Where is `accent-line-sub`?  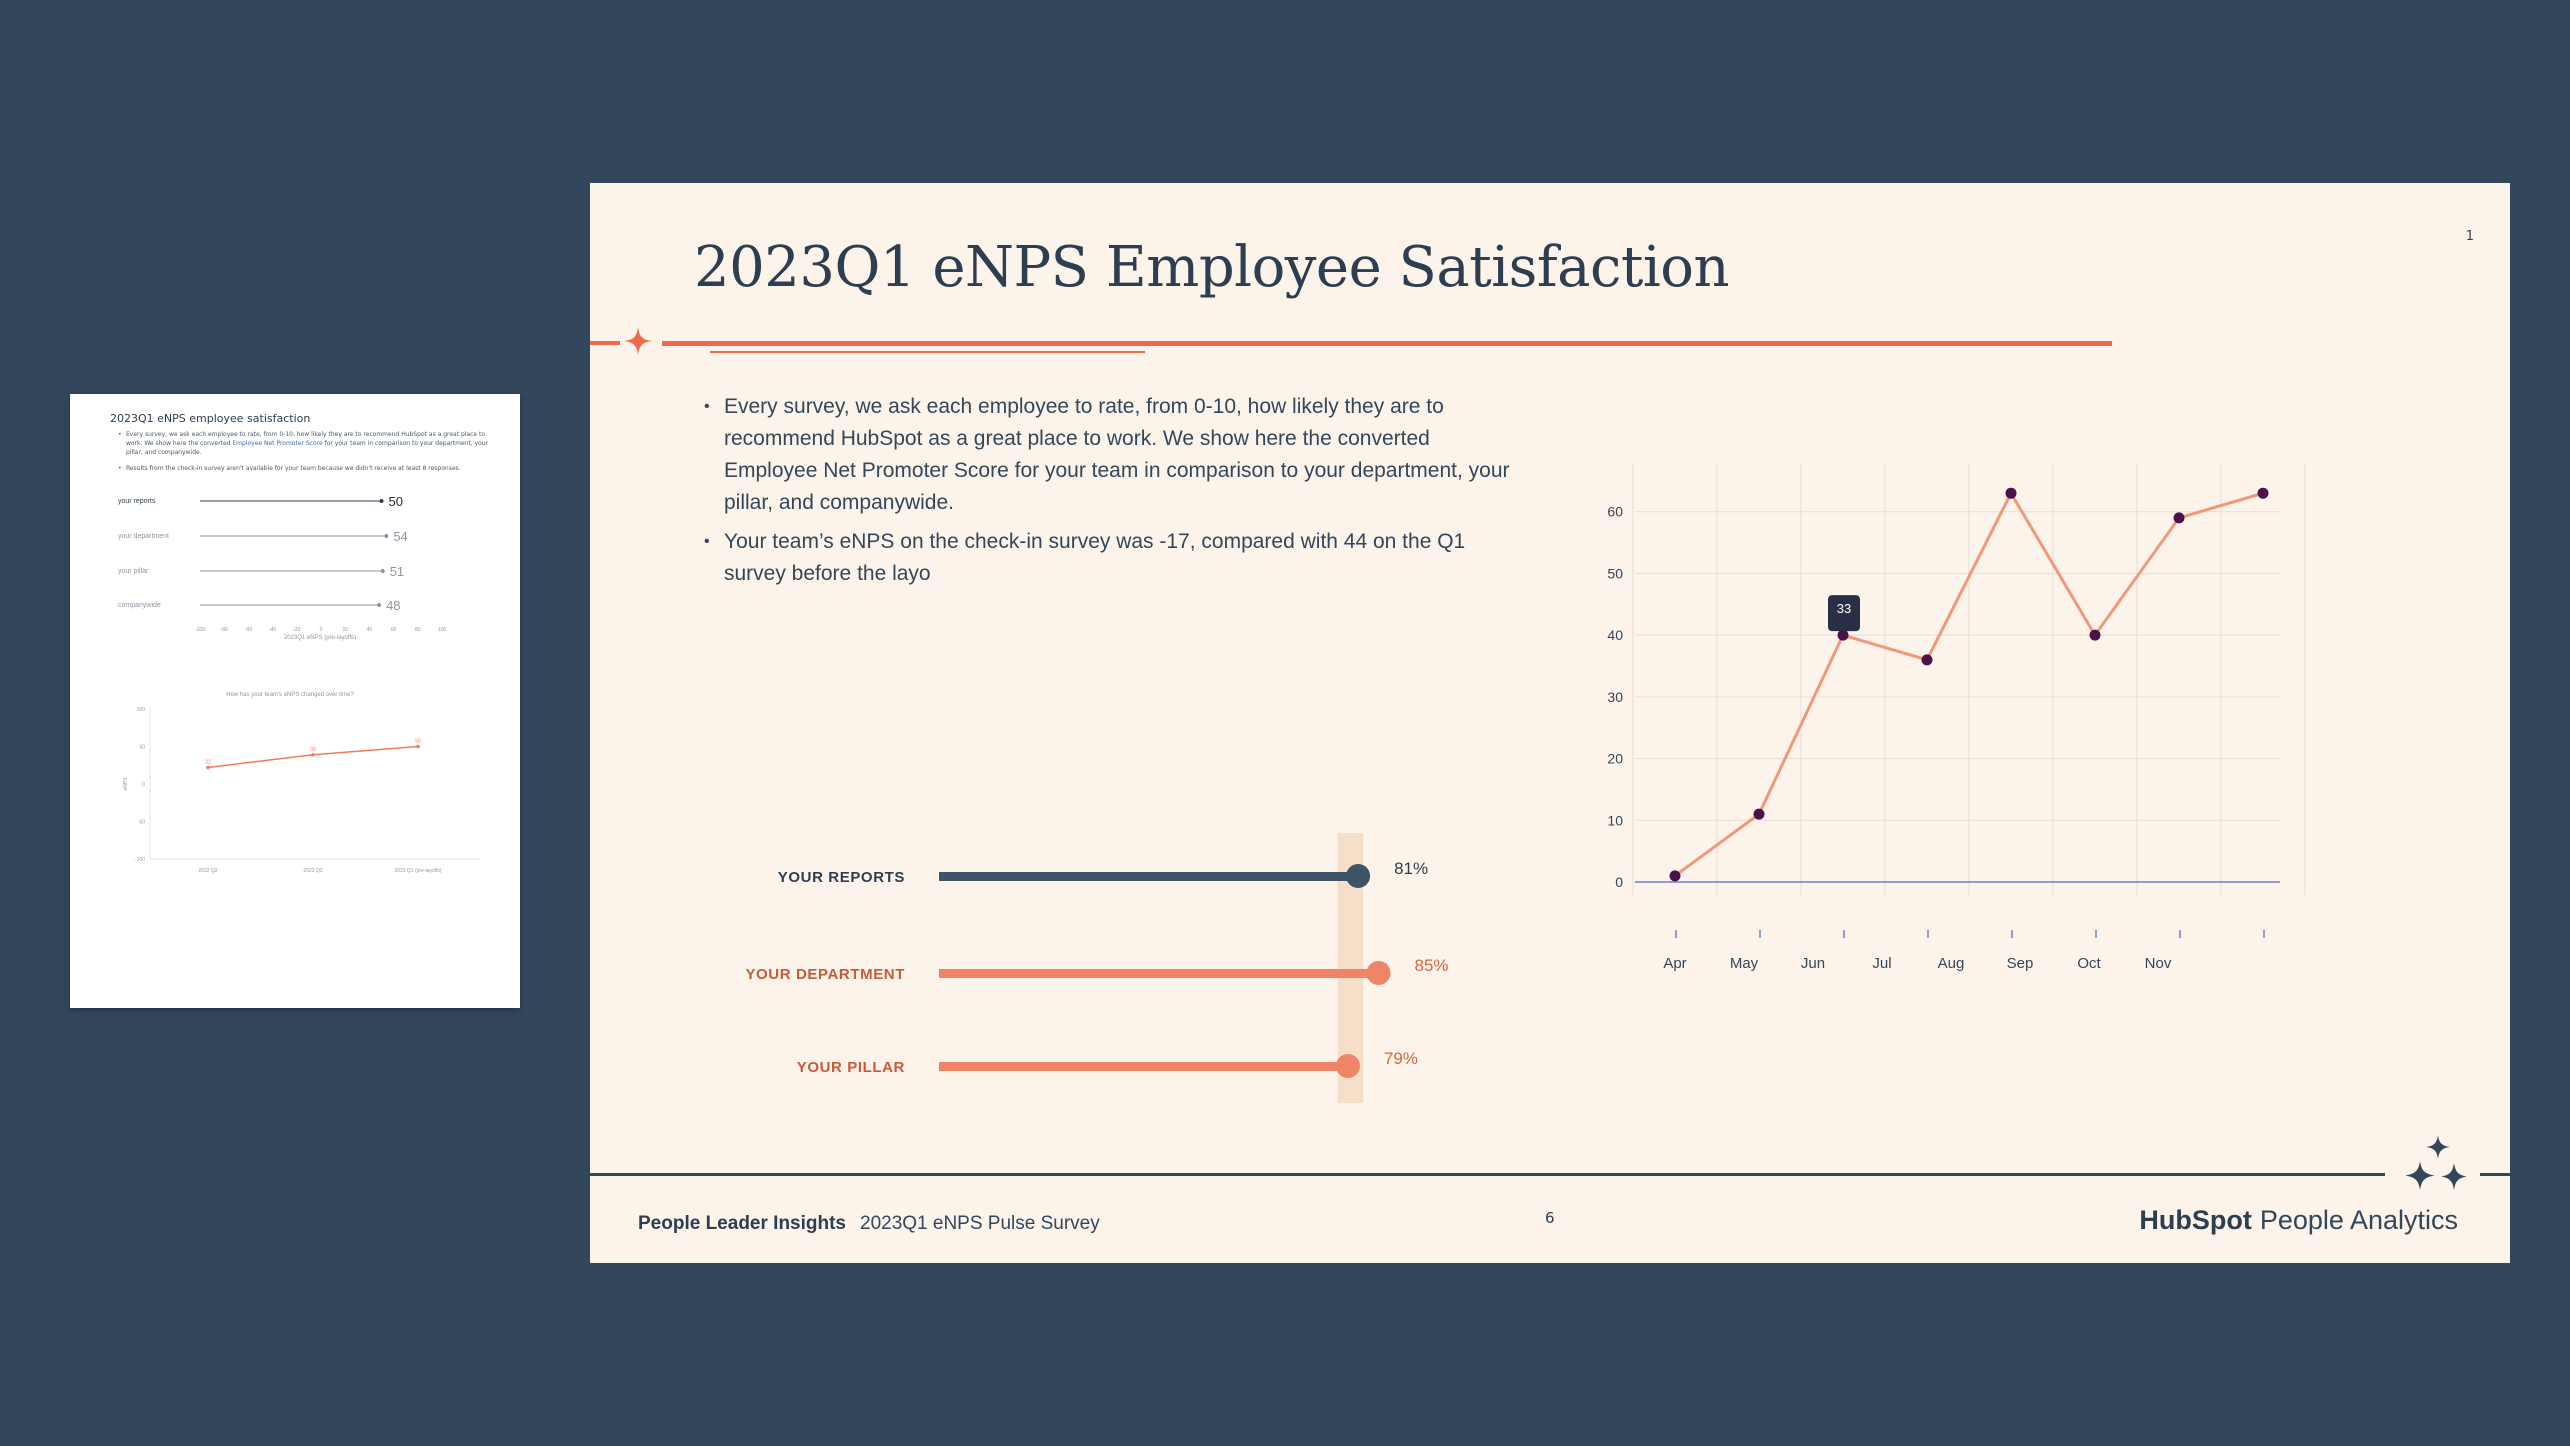
accent-line-sub is located at coordinates (927, 352).